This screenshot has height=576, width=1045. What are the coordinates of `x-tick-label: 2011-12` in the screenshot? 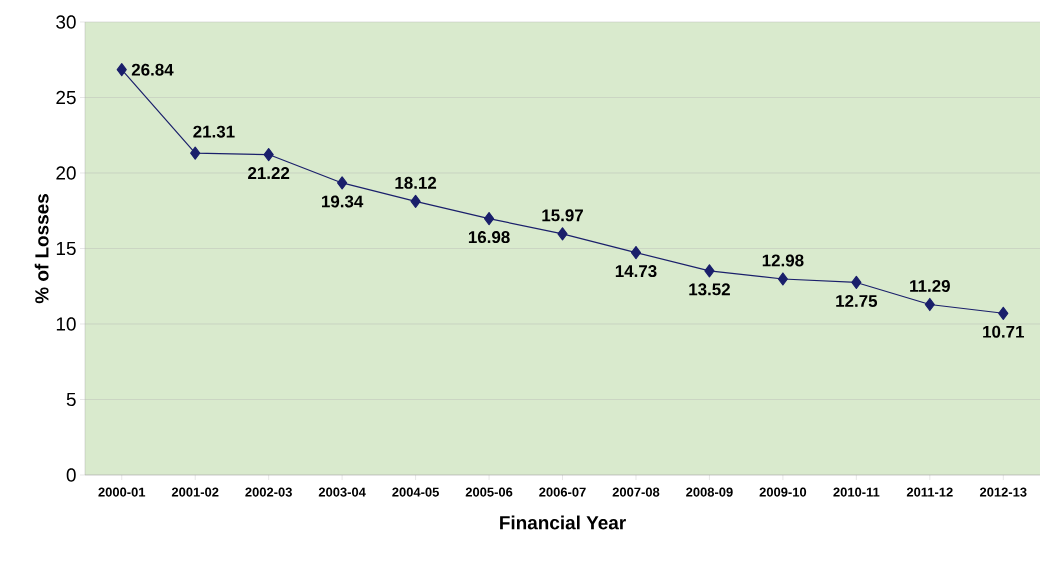 It's located at (929, 492).